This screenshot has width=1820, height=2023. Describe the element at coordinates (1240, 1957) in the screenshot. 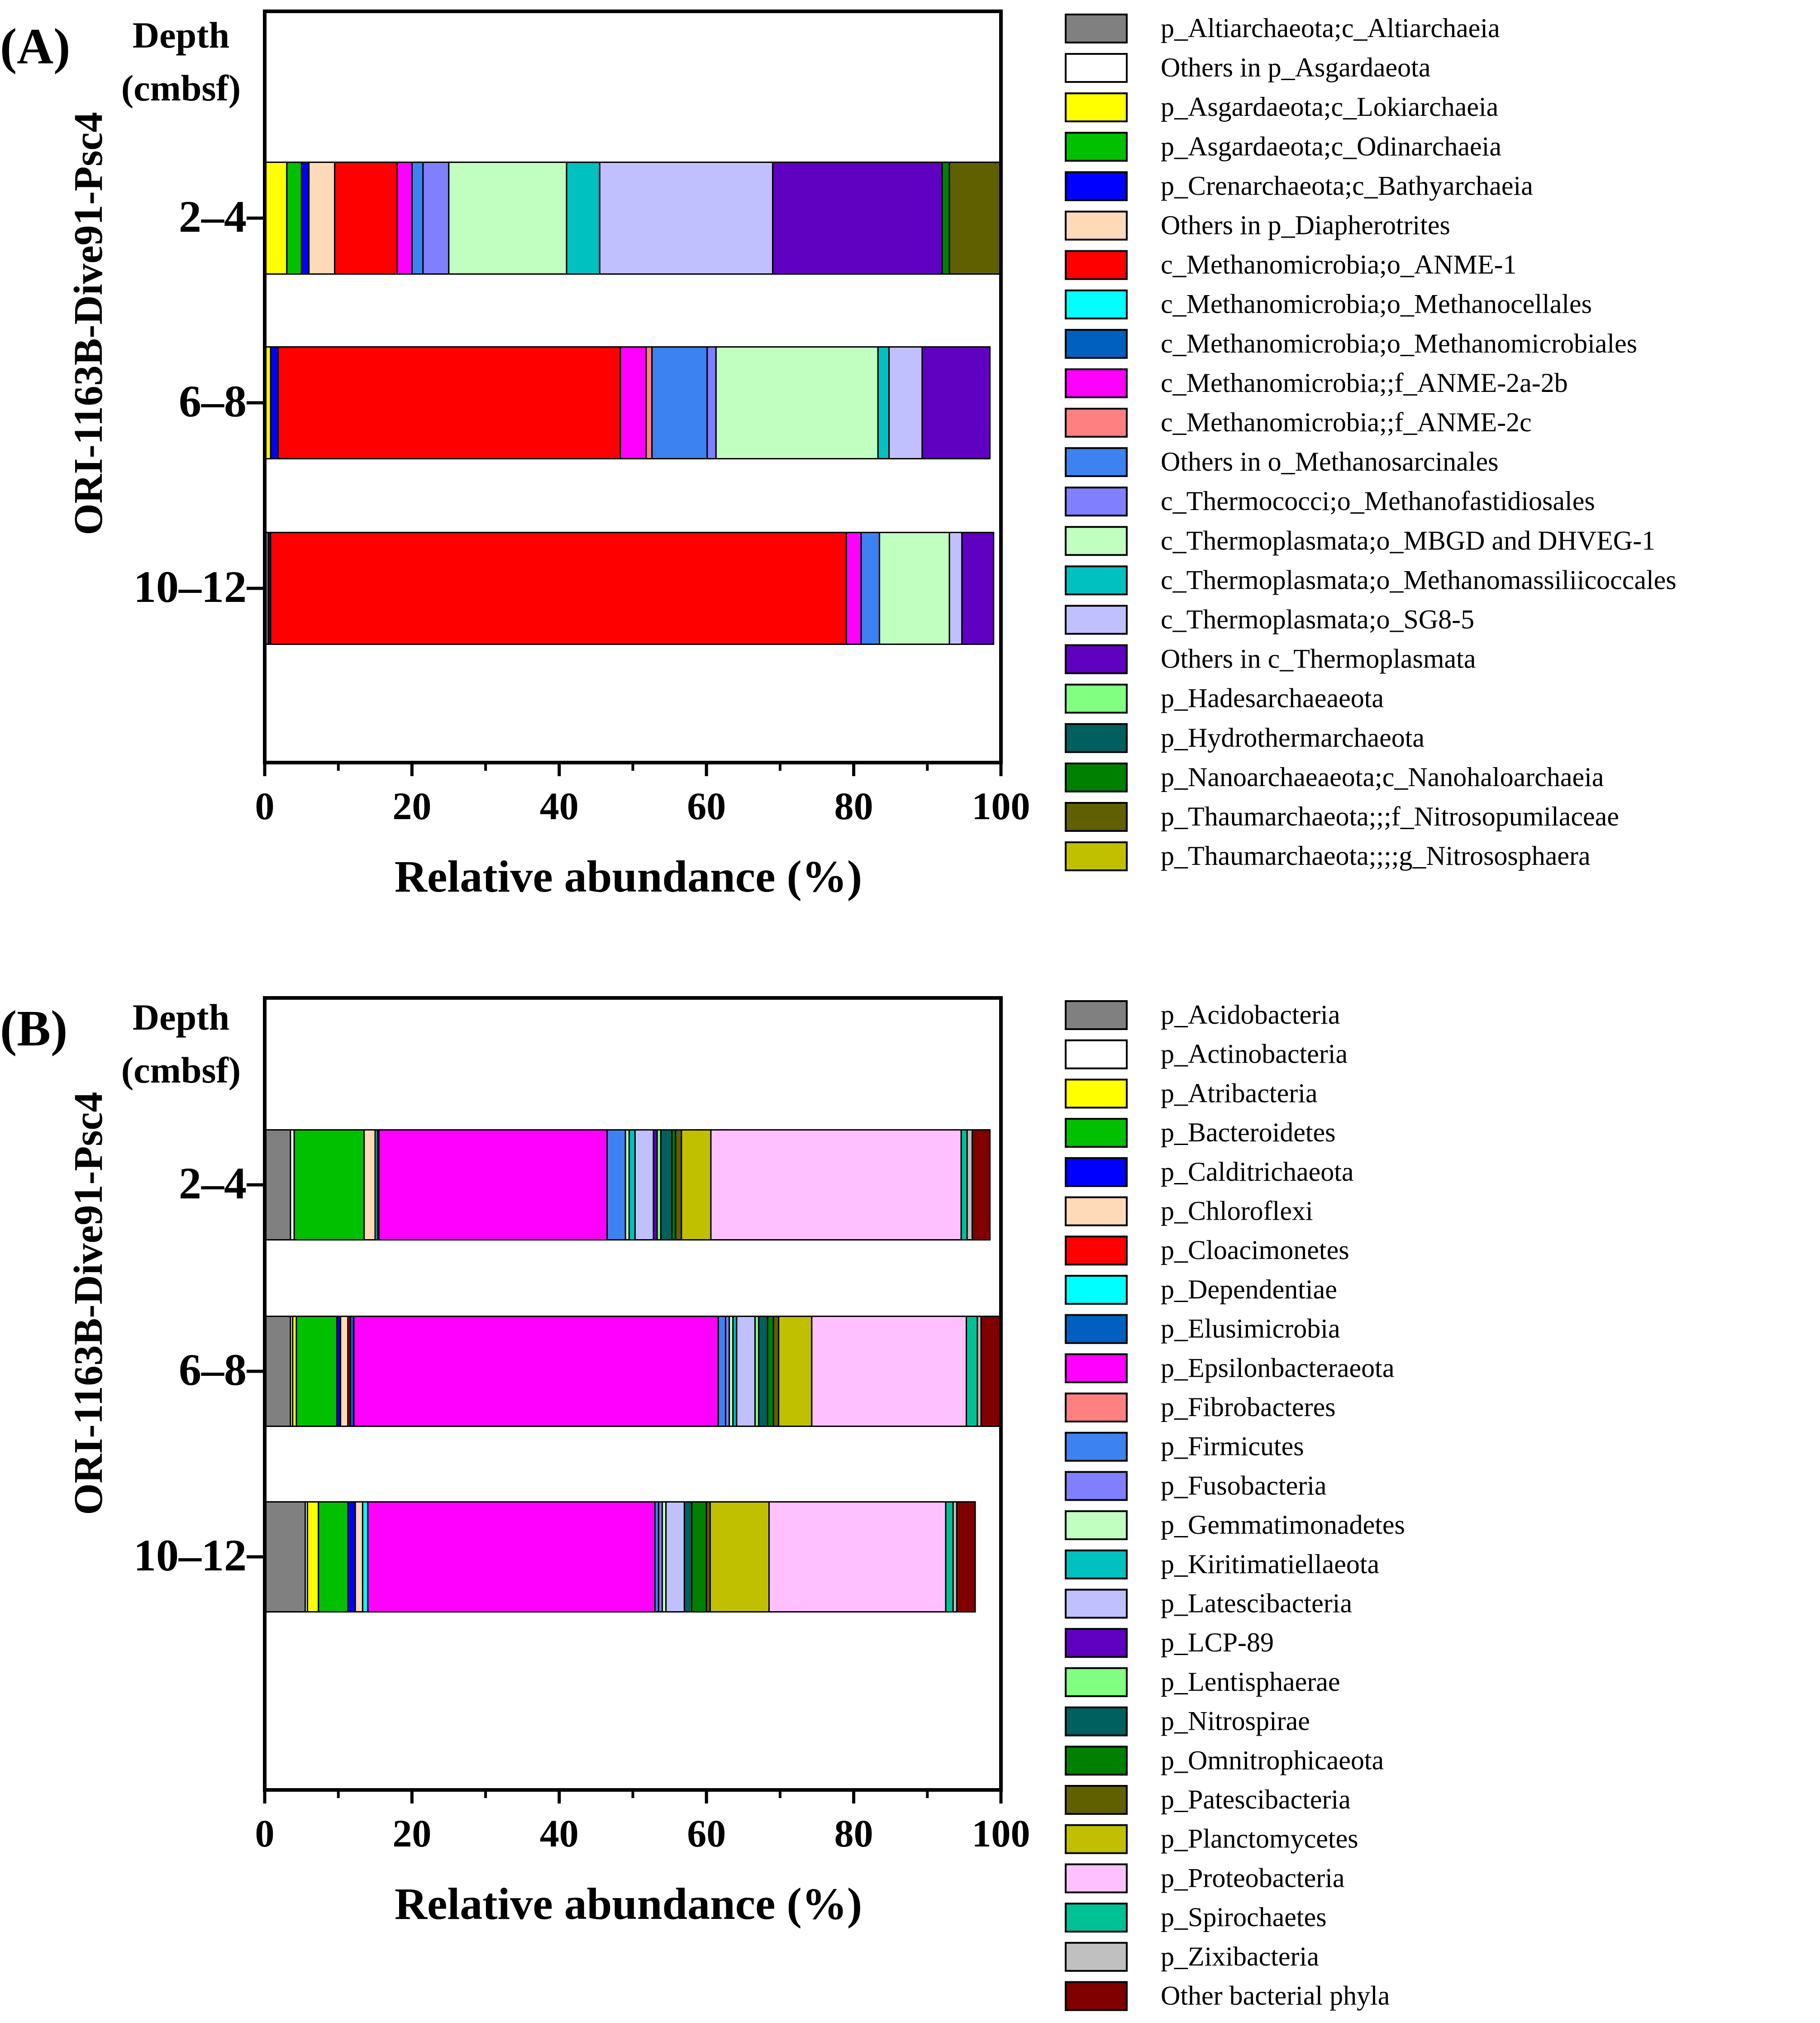

I see `legend-label: p_Zixibacteria` at that location.